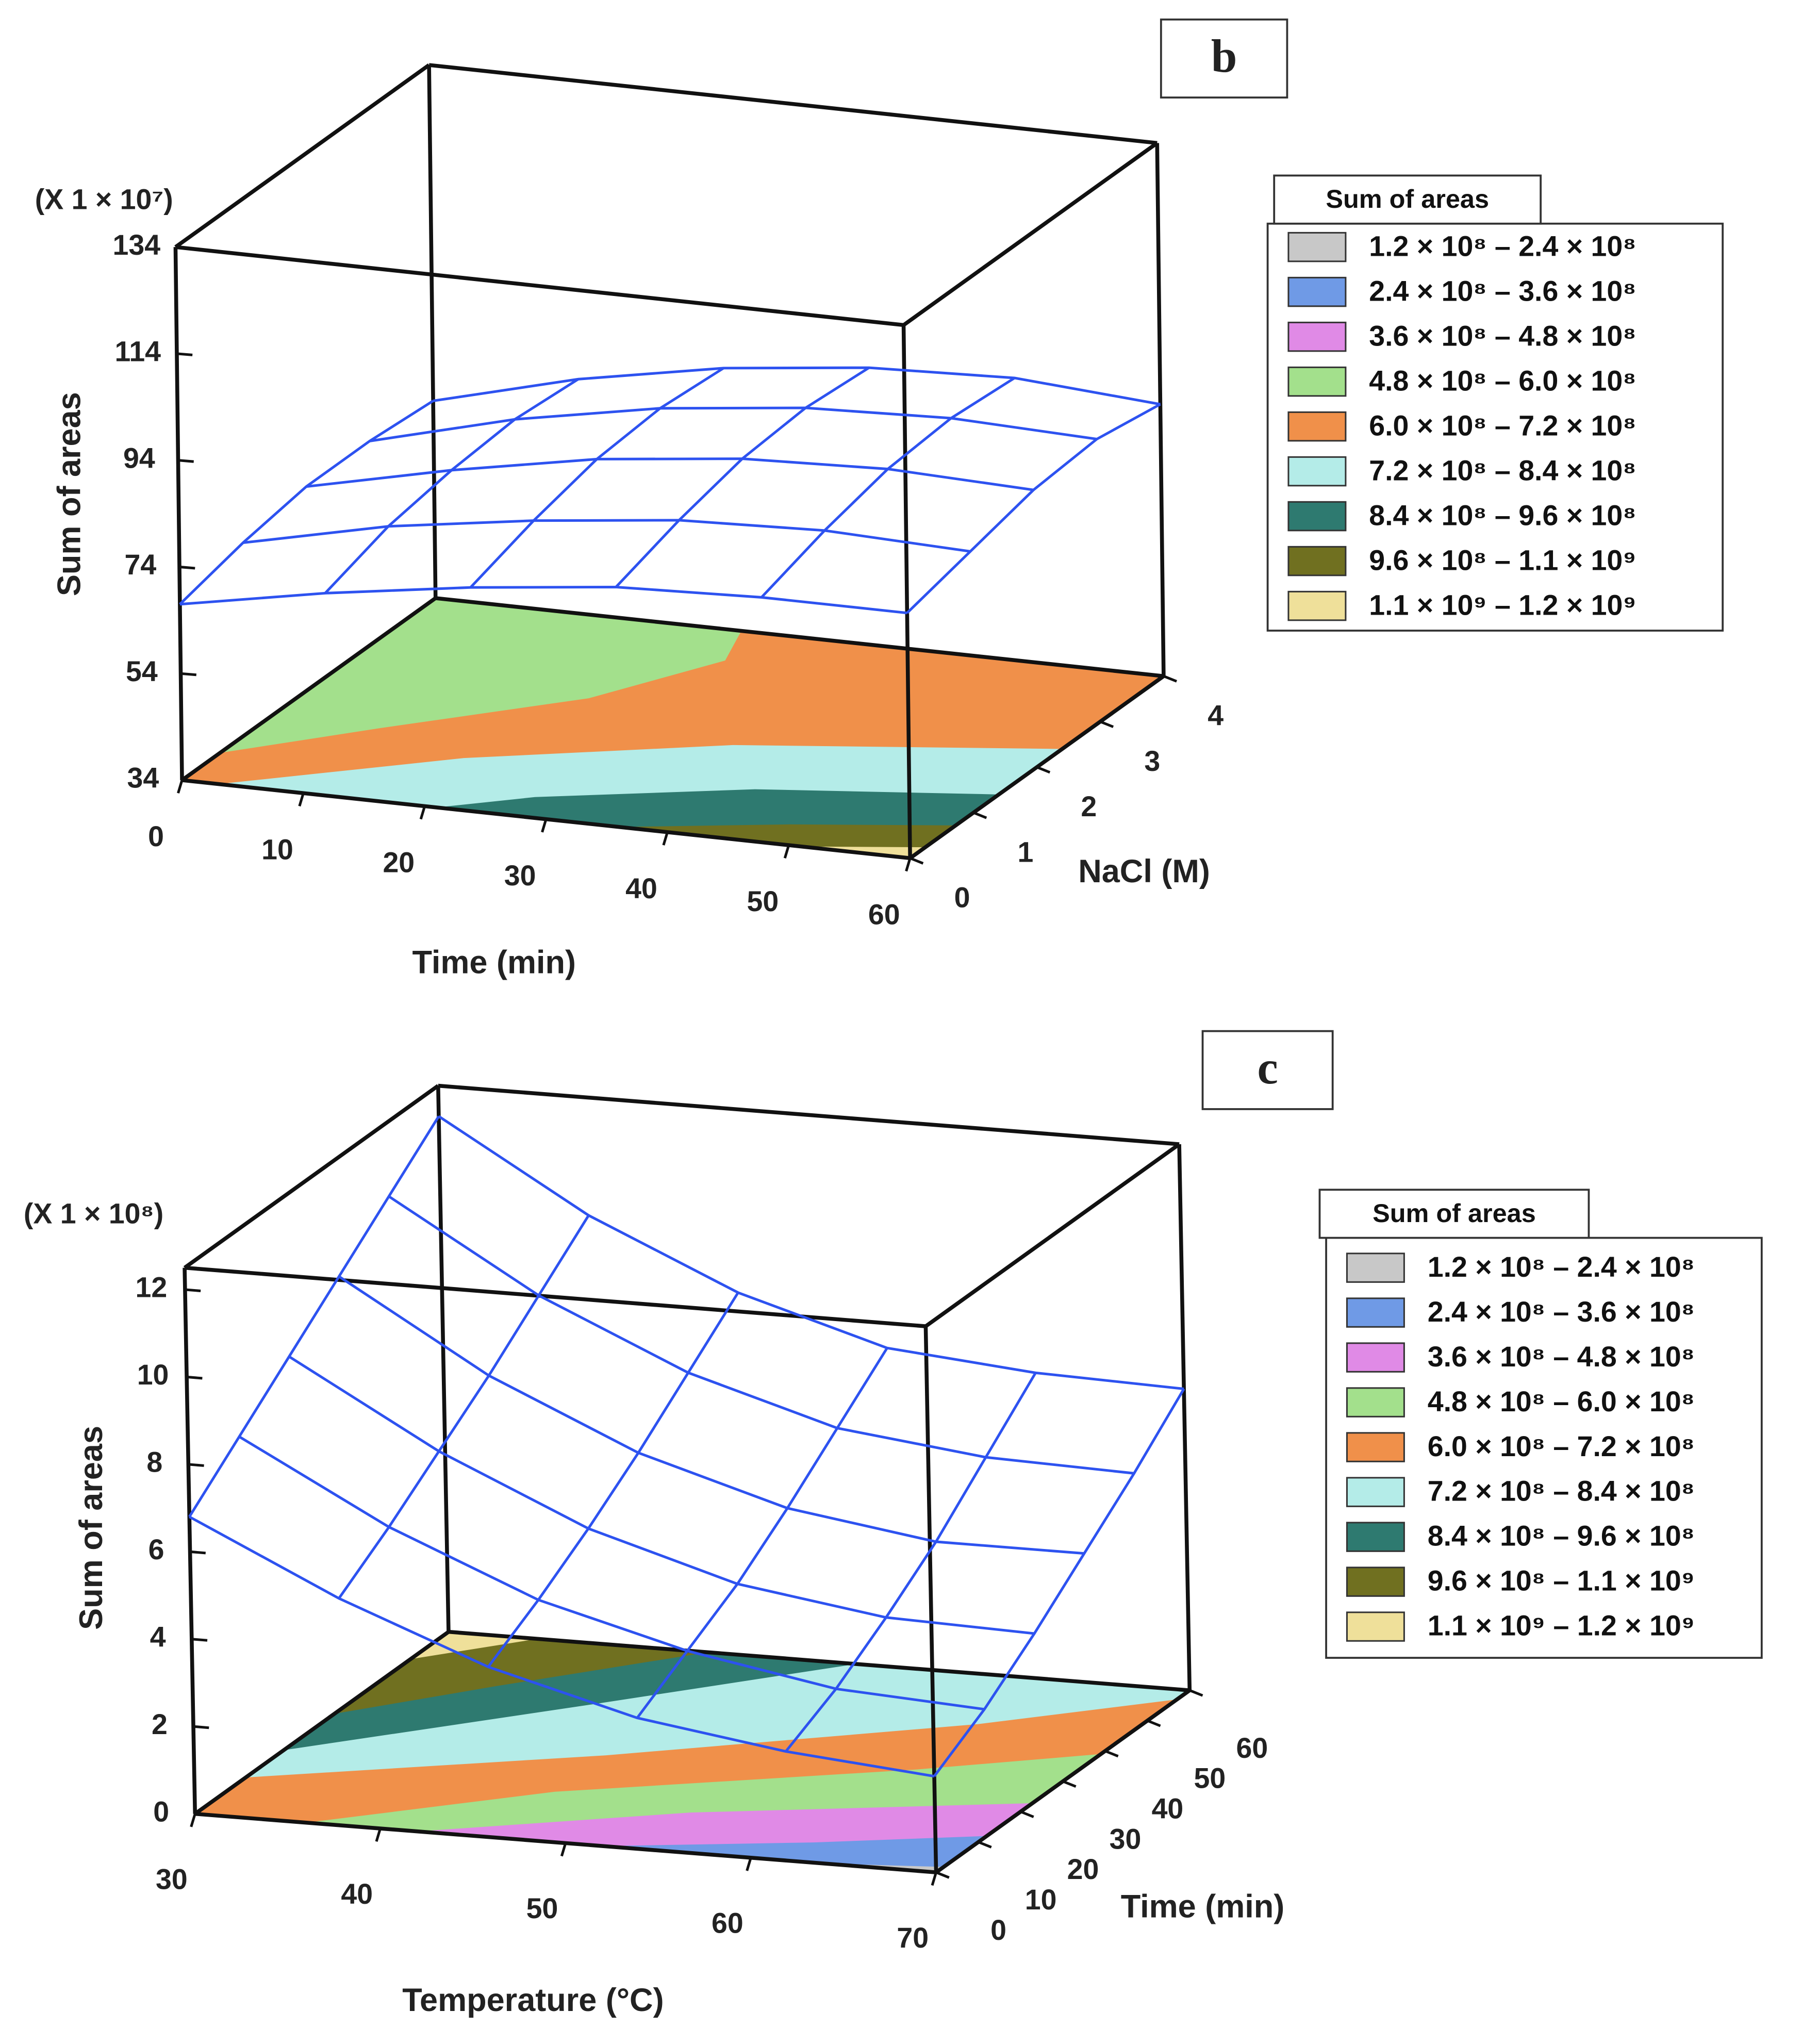  What do you see at coordinates (480, 675) in the screenshot?
I see `contour-band` at bounding box center [480, 675].